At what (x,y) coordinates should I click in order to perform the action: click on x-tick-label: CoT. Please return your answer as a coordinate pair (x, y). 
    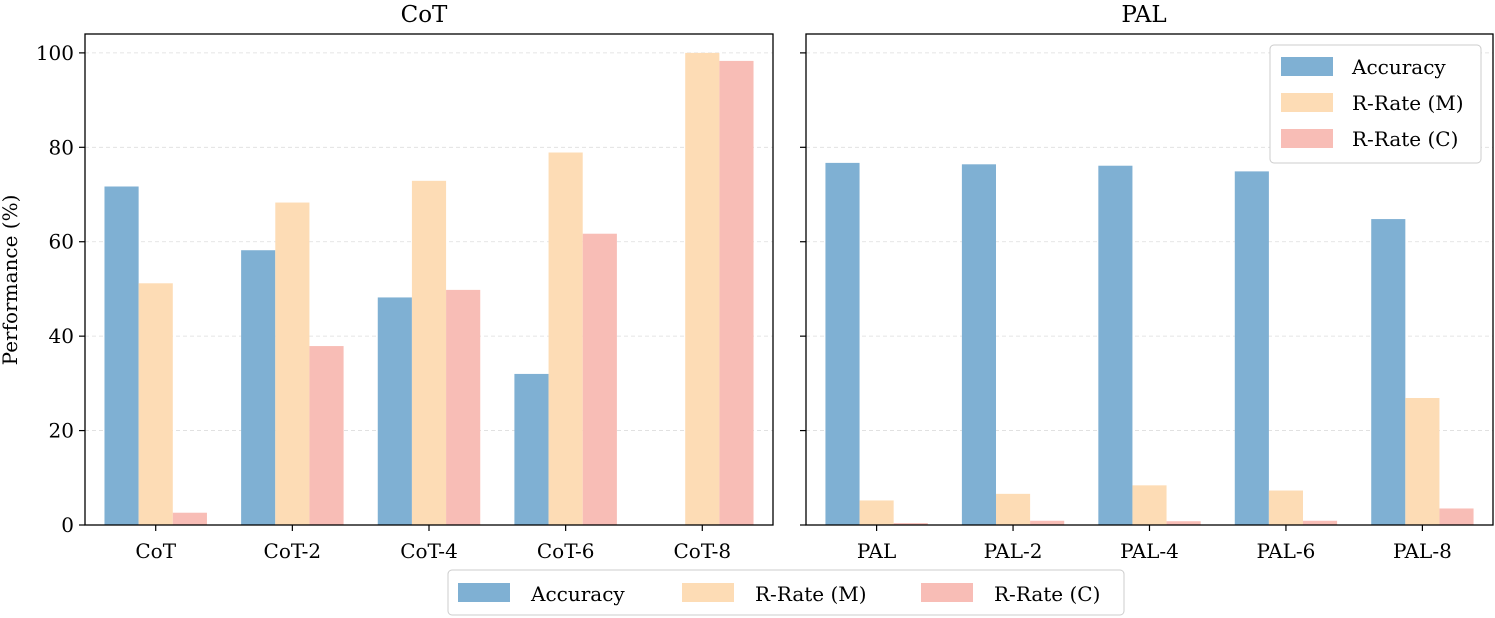
    Looking at the image, I should click on (155, 551).